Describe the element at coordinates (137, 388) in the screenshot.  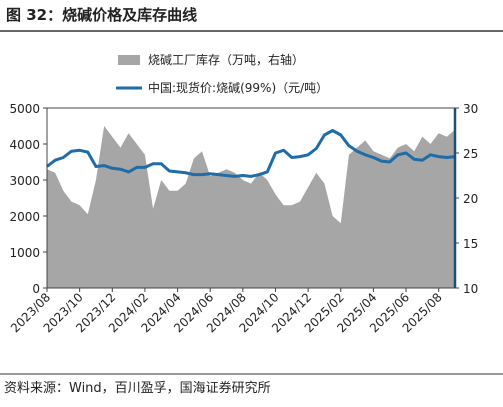
I see `source: 资料来源：Wind，百川盈孚，国海证券研究所` at that location.